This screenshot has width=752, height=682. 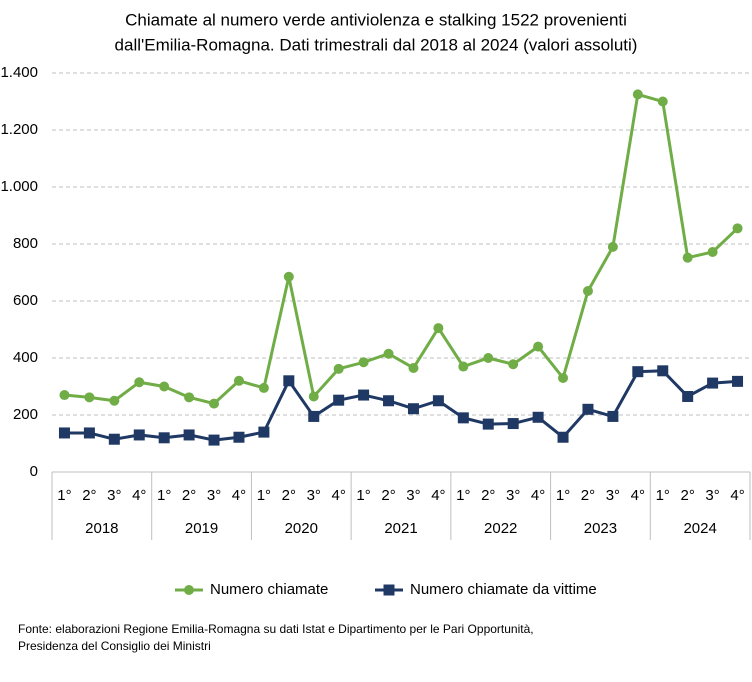 I want to click on y-tick-label: 1.400, so click(x=19, y=72).